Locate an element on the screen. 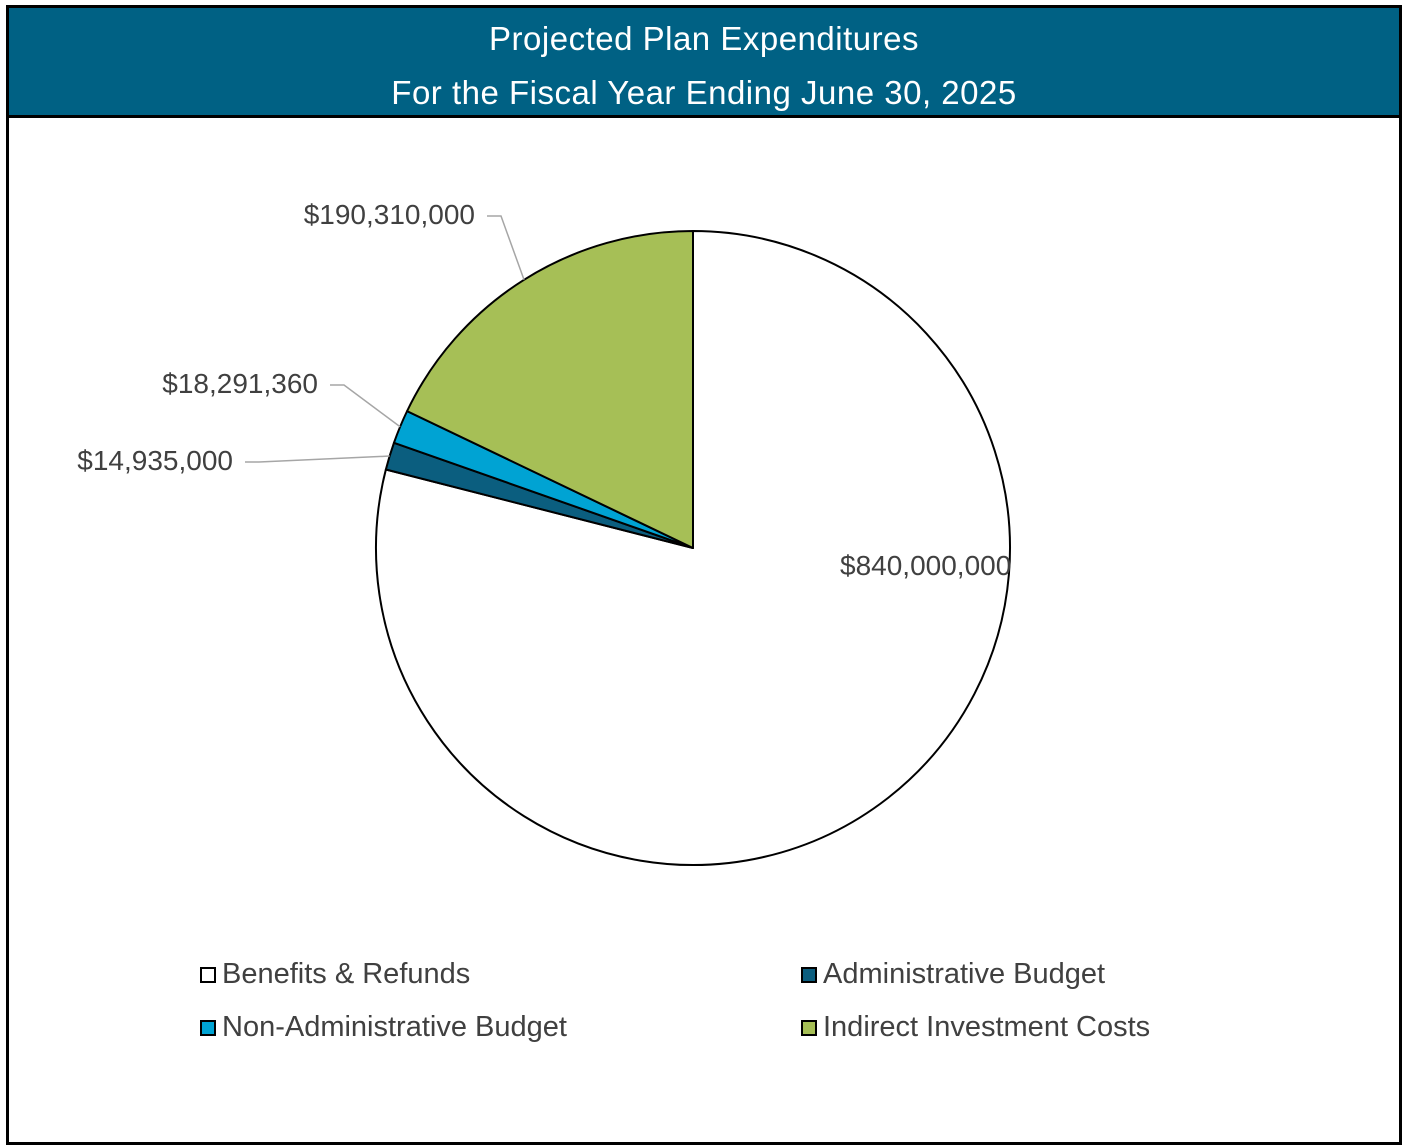 The width and height of the screenshot is (1412, 1145). legend-swatch-indirect is located at coordinates (809, 1027).